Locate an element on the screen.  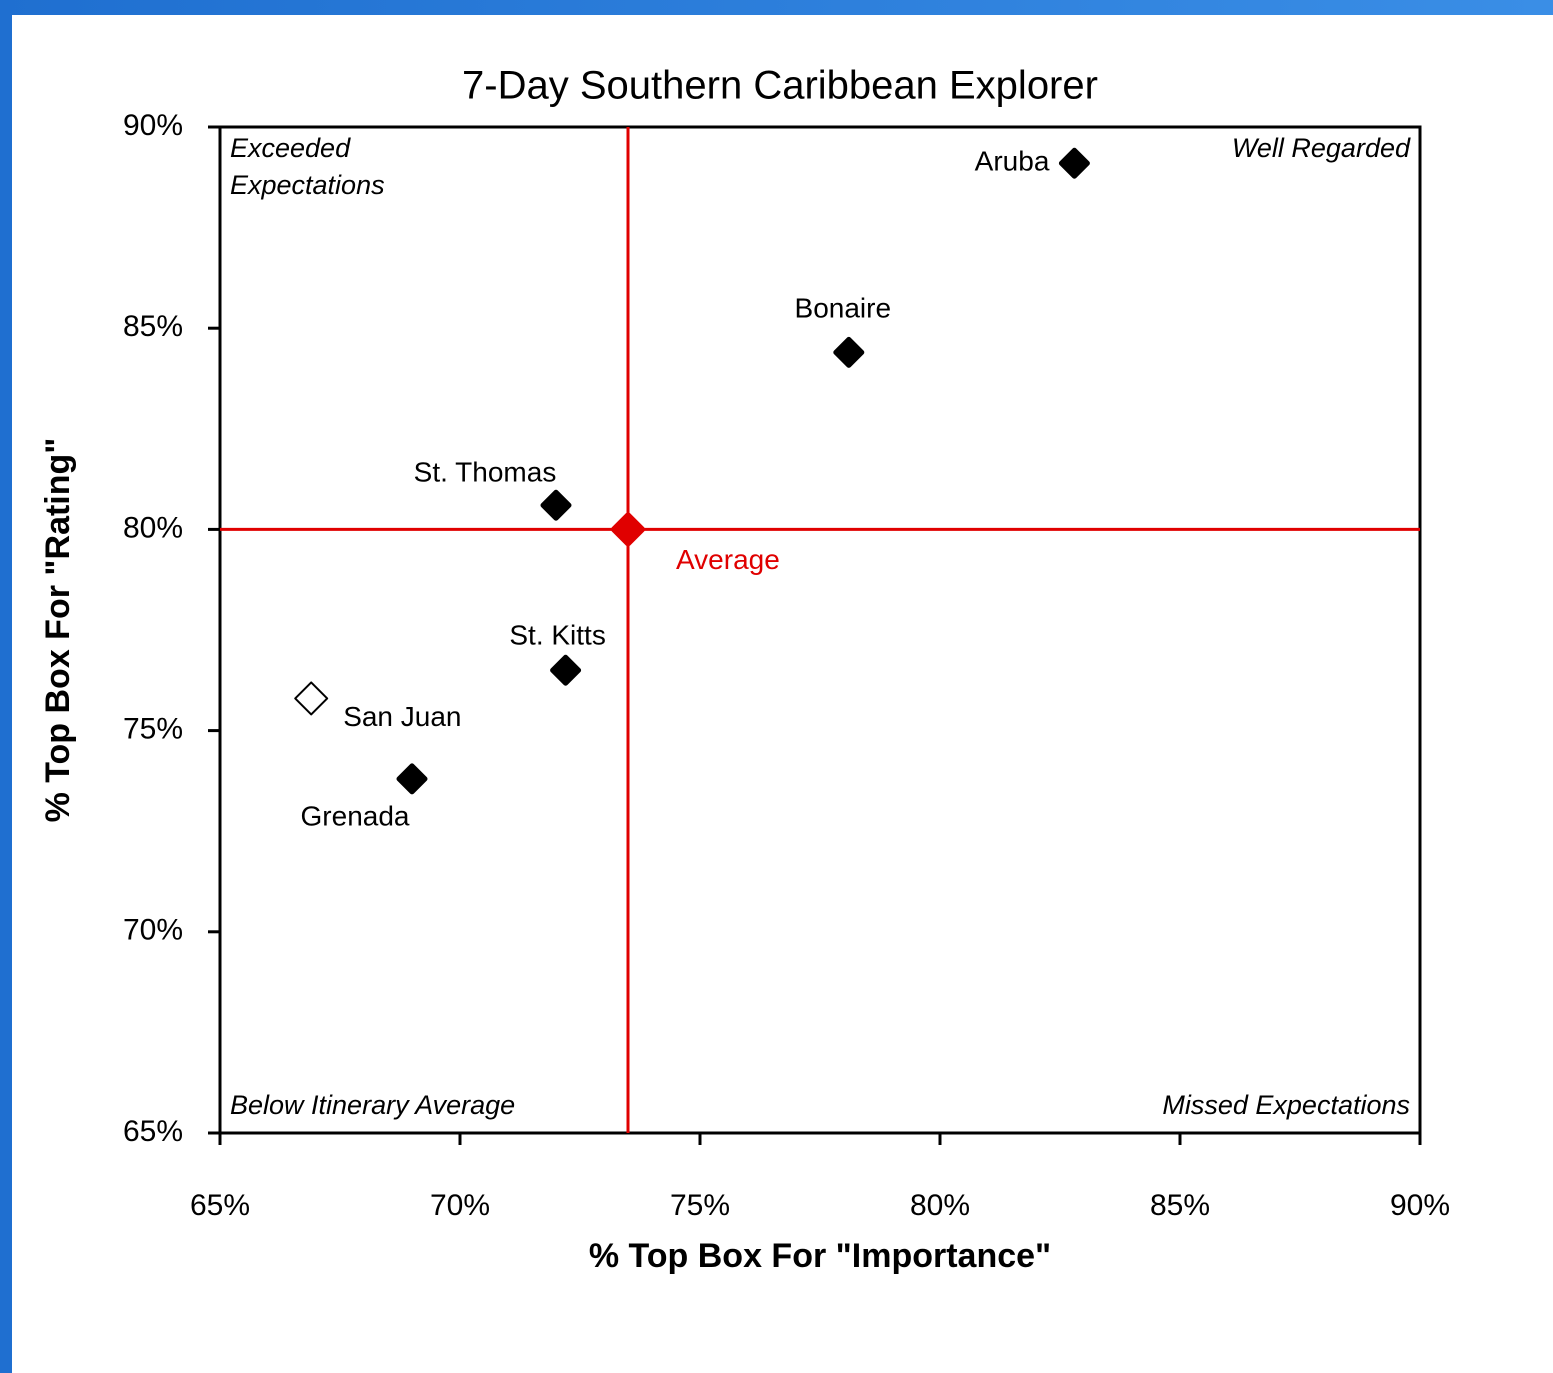
x-axis-label: % Top Box For "Importance" is located at coordinates (820, 1256).